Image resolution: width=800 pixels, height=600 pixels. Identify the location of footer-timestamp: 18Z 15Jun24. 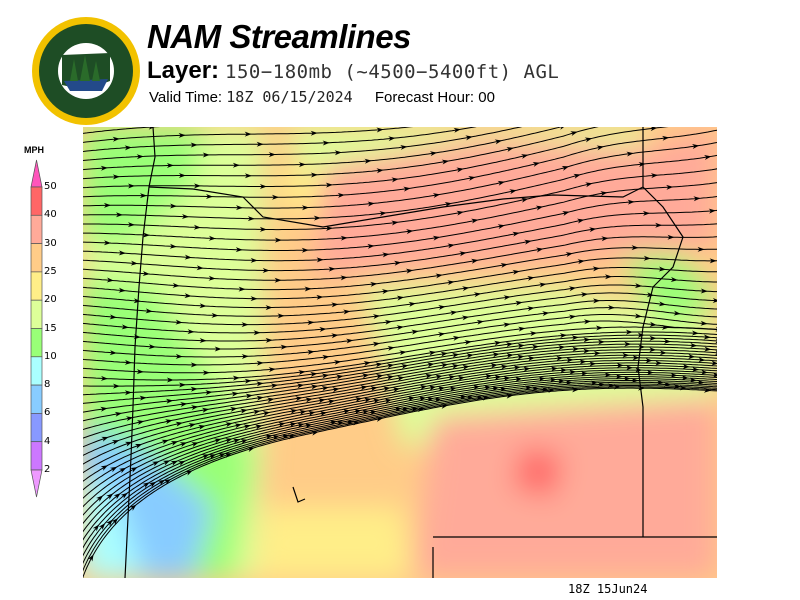
(608, 589).